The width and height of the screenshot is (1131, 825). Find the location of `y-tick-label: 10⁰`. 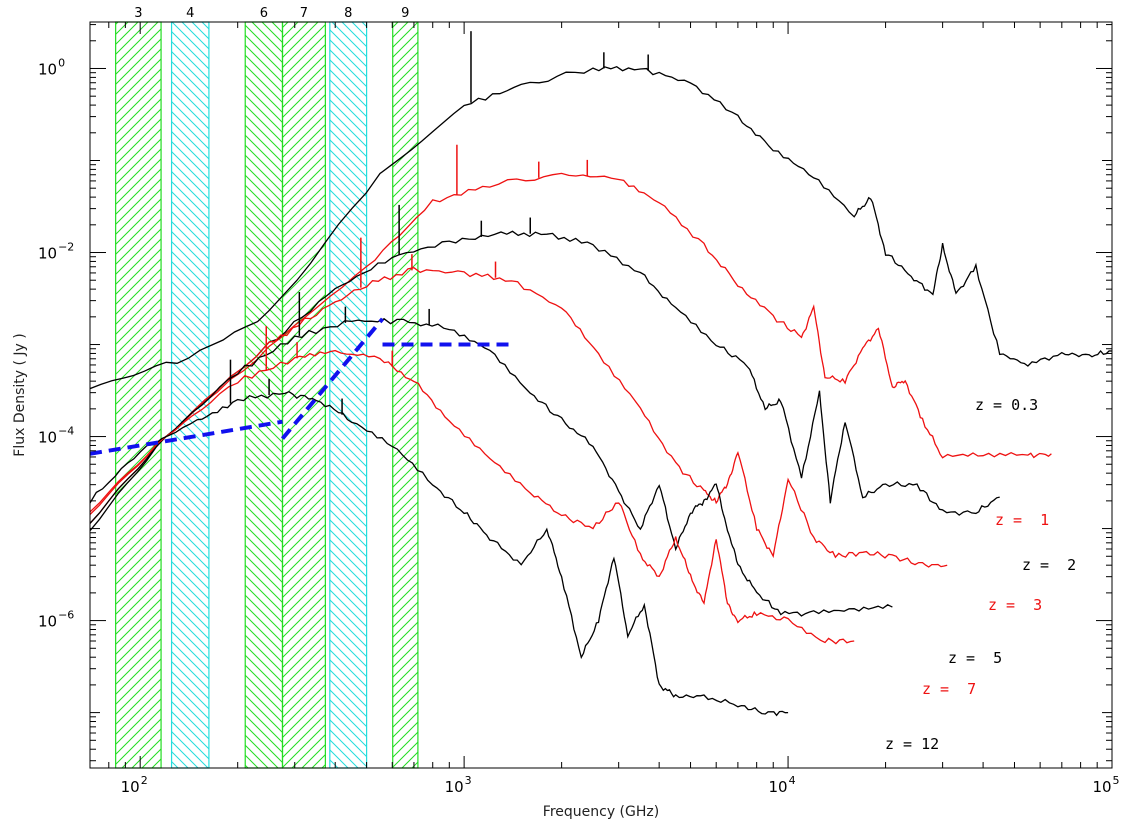

y-tick-label: 10⁰ is located at coordinates (51, 67).